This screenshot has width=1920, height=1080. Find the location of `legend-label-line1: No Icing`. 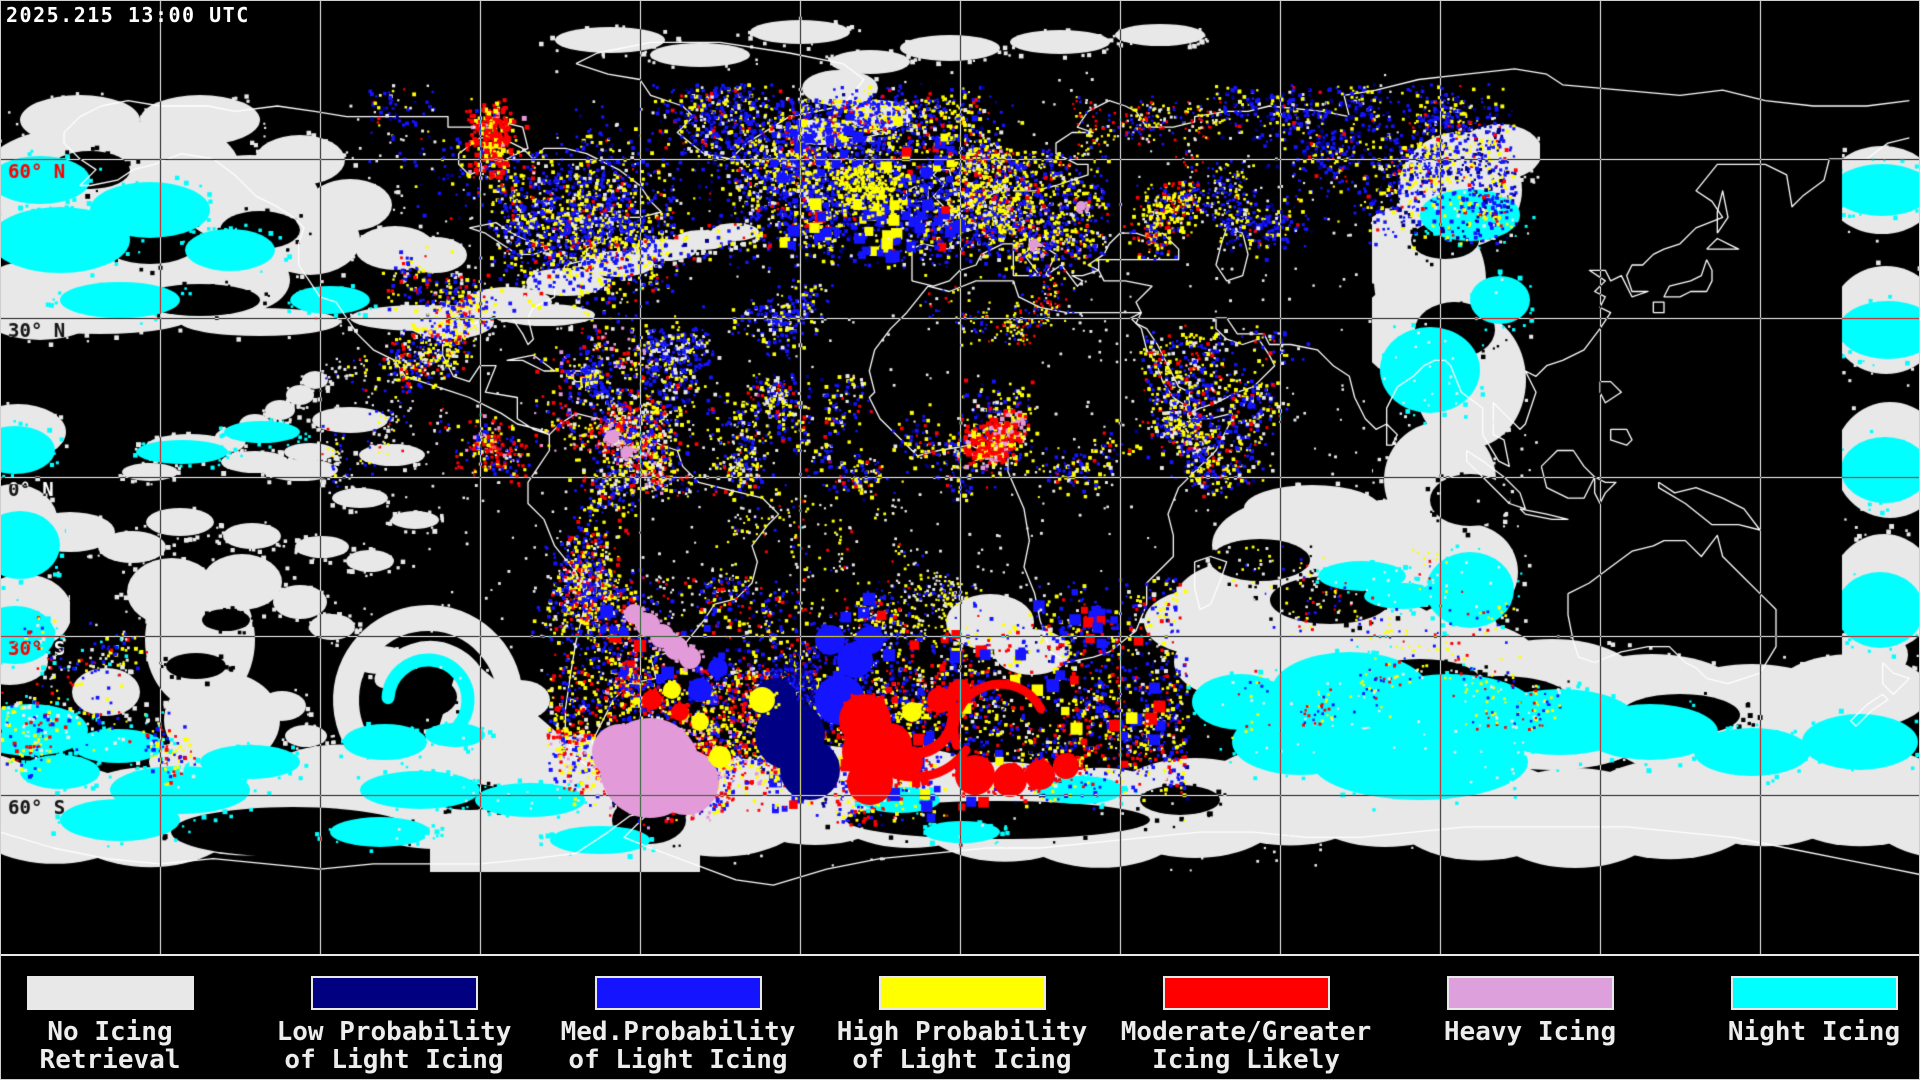

legend-label-line1: No Icing is located at coordinates (110, 1032).